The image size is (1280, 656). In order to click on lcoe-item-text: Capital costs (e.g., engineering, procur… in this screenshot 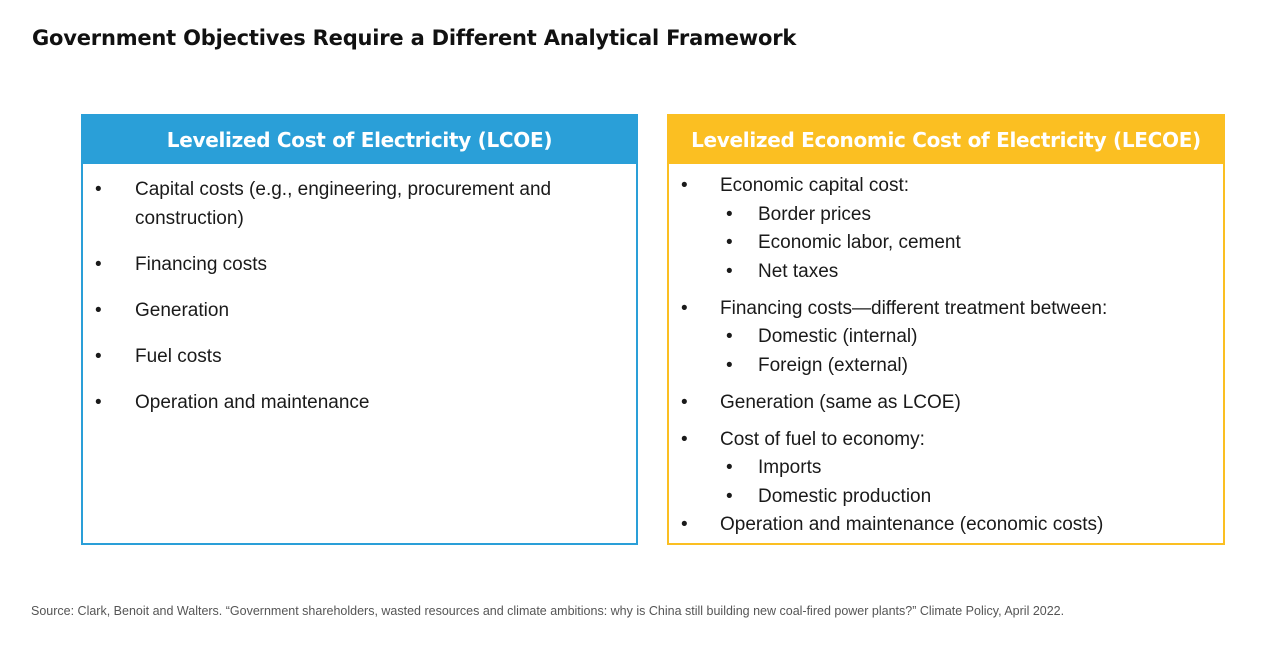, I will do `click(343, 204)`.